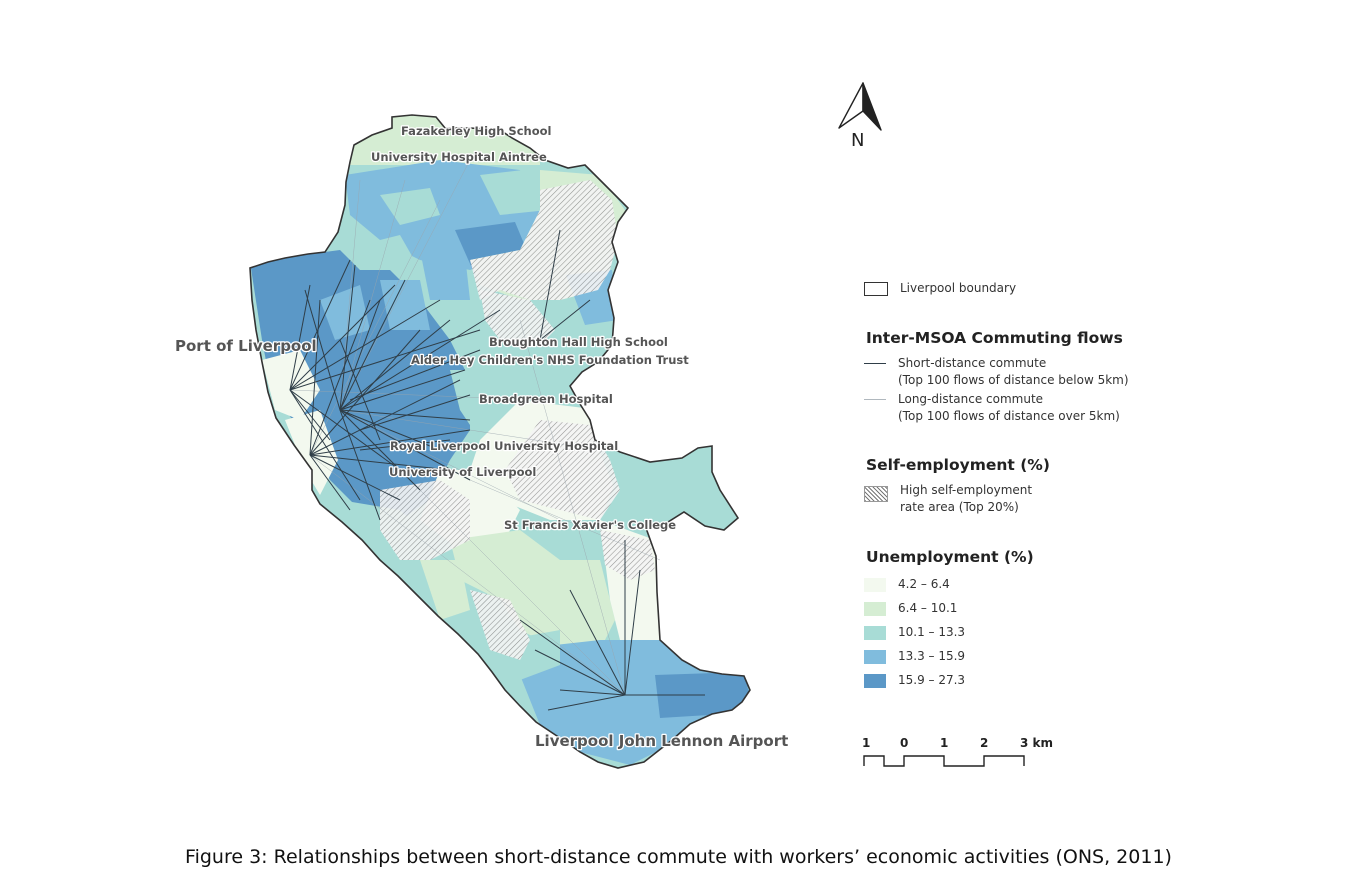 Image resolution: width=1357 pixels, height=885 pixels. I want to click on legend-unemployment-heading: Unemployment (%), so click(950, 557).